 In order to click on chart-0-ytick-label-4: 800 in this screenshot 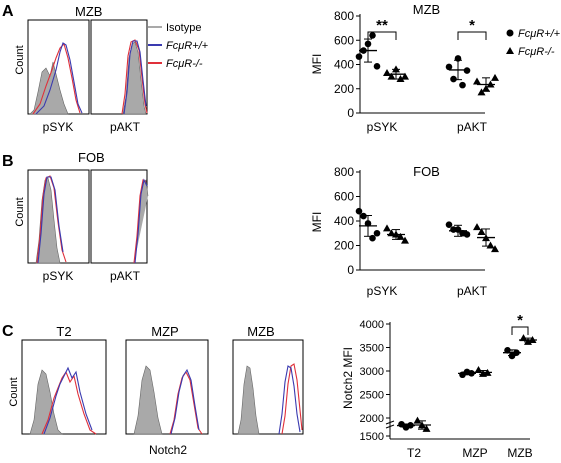, I will do `click(344, 16)`.